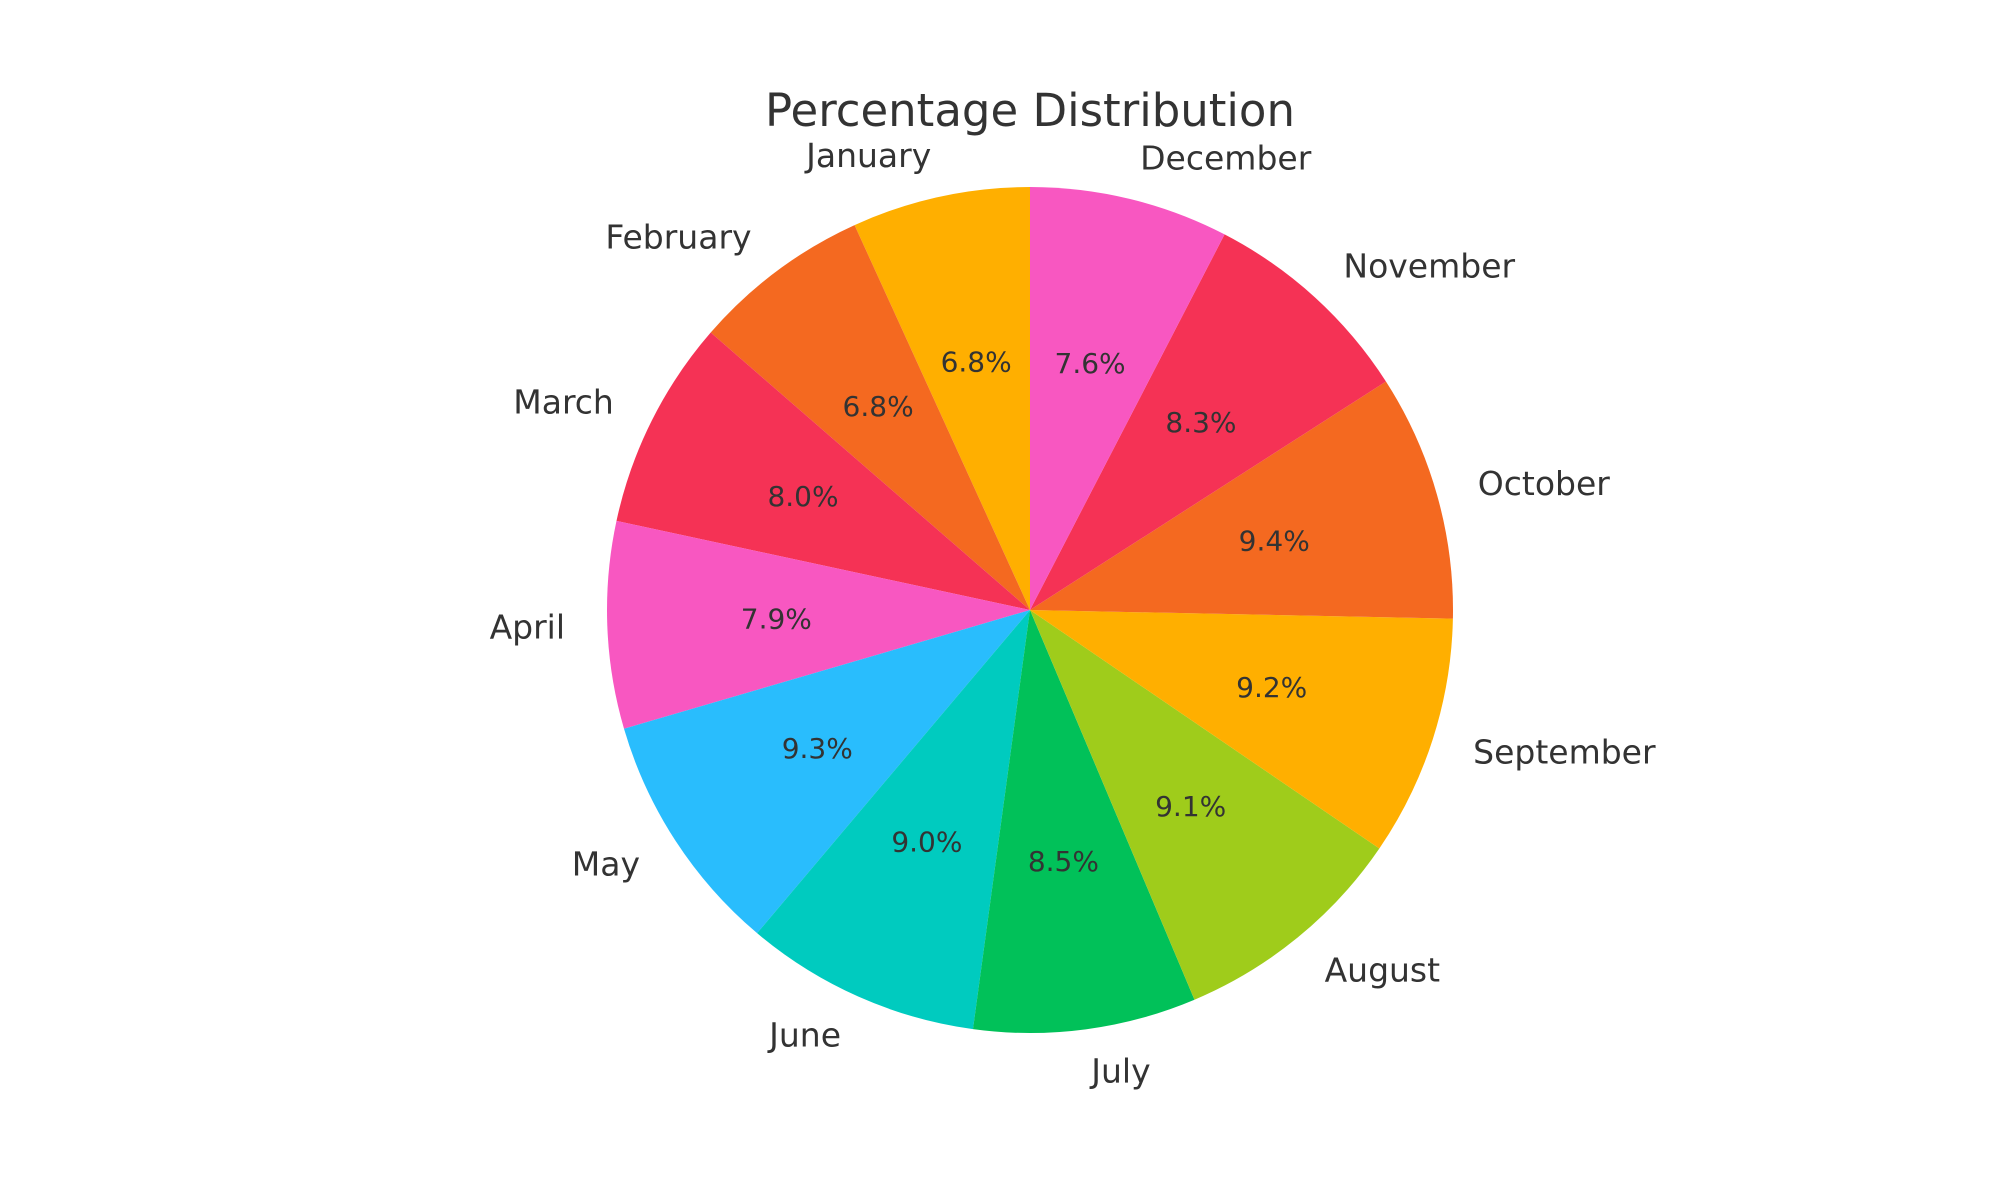 Image resolution: width=2000 pixels, height=1200 pixels. Describe the element at coordinates (878, 406) in the screenshot. I see `pie-percent-label-february: 6.8%` at that location.